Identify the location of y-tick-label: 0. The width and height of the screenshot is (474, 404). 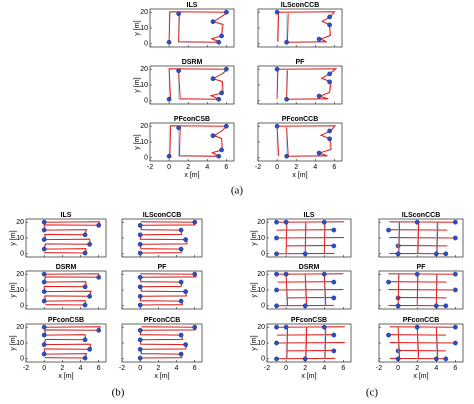
(146, 44).